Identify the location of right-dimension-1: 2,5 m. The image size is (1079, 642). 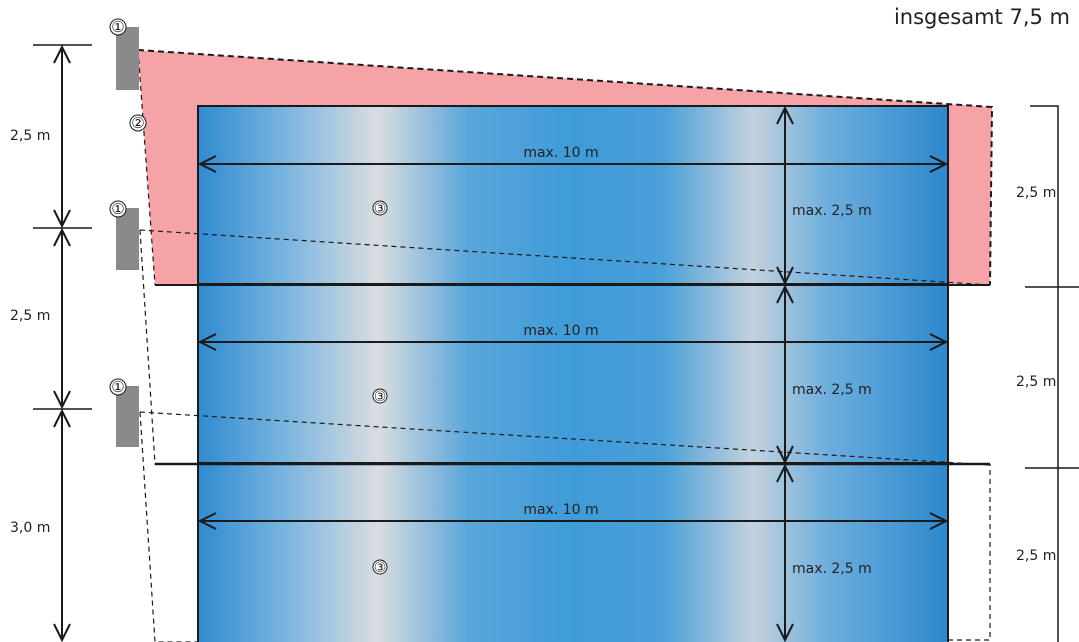
(1036, 193).